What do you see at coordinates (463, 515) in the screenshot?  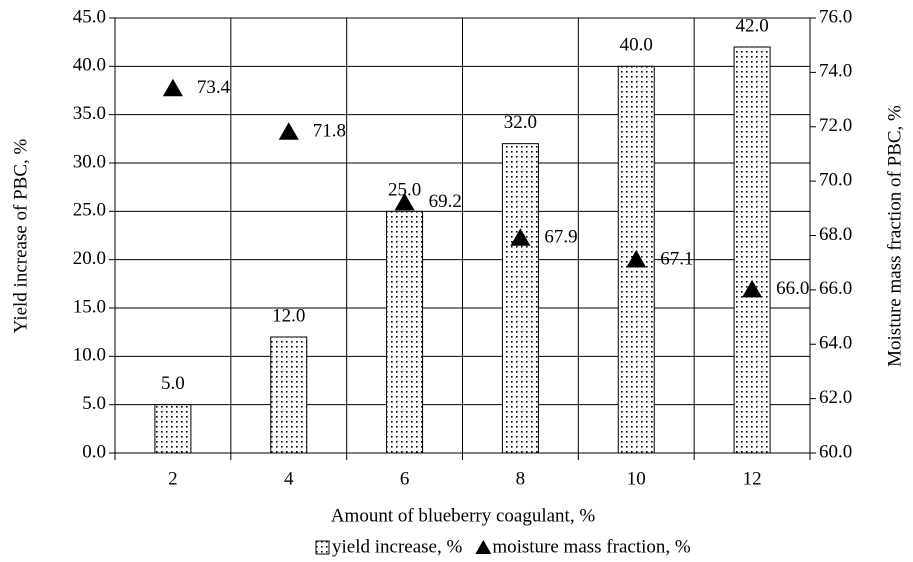 I see `x-axis-title: Amount of blueberry coagulant, %` at bounding box center [463, 515].